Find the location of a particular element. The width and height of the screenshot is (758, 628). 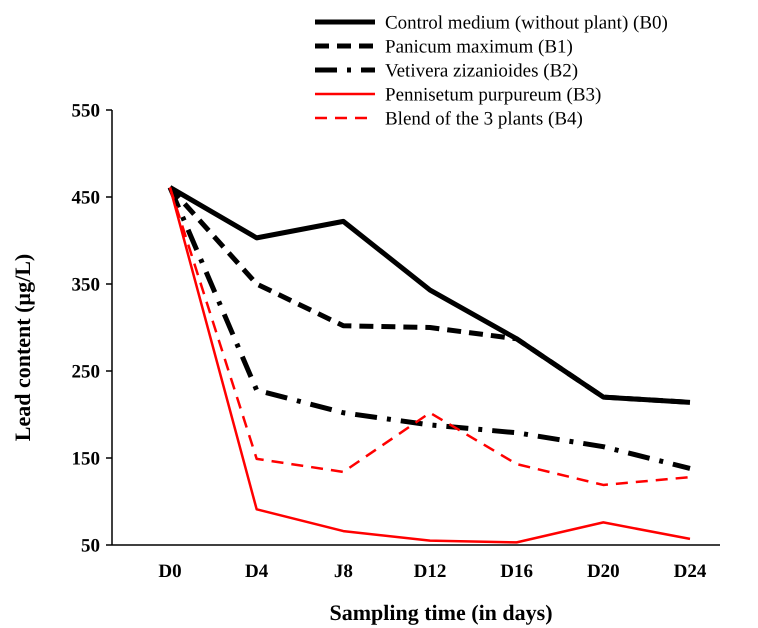

y-tick-label: 250 is located at coordinates (86, 372).